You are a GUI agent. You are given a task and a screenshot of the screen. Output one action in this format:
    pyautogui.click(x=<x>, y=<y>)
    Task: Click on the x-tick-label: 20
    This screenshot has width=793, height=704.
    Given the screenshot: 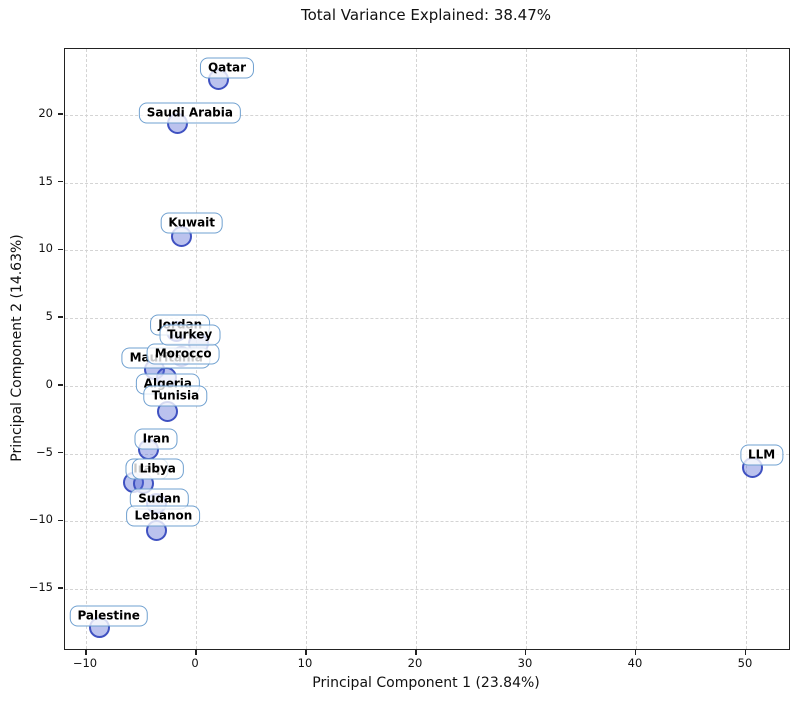 What is the action you would take?
    pyautogui.click(x=415, y=663)
    